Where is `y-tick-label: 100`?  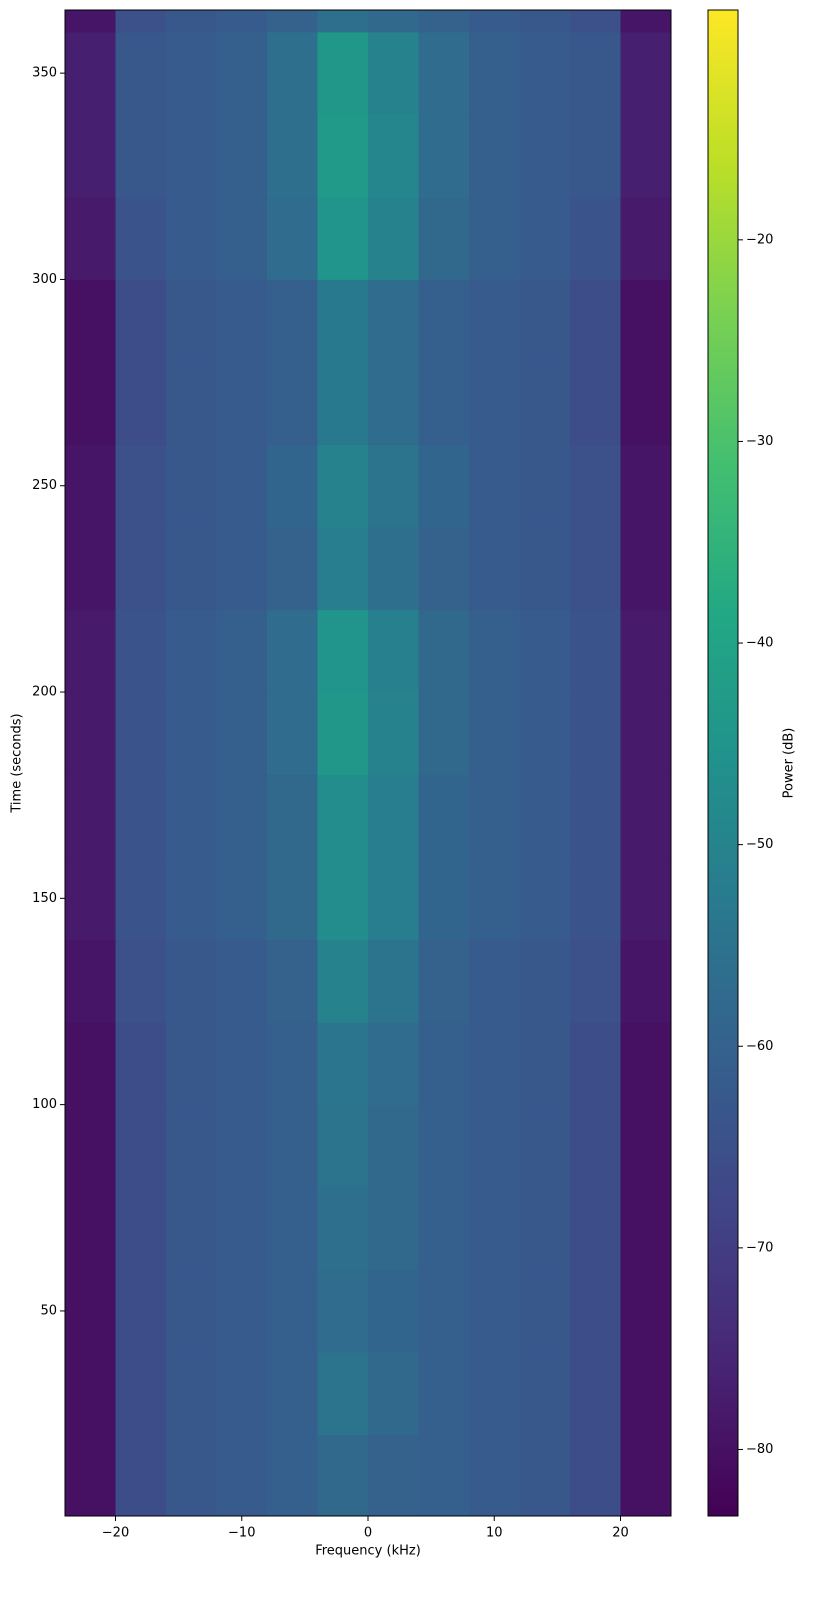 y-tick-label: 100 is located at coordinates (44, 1104).